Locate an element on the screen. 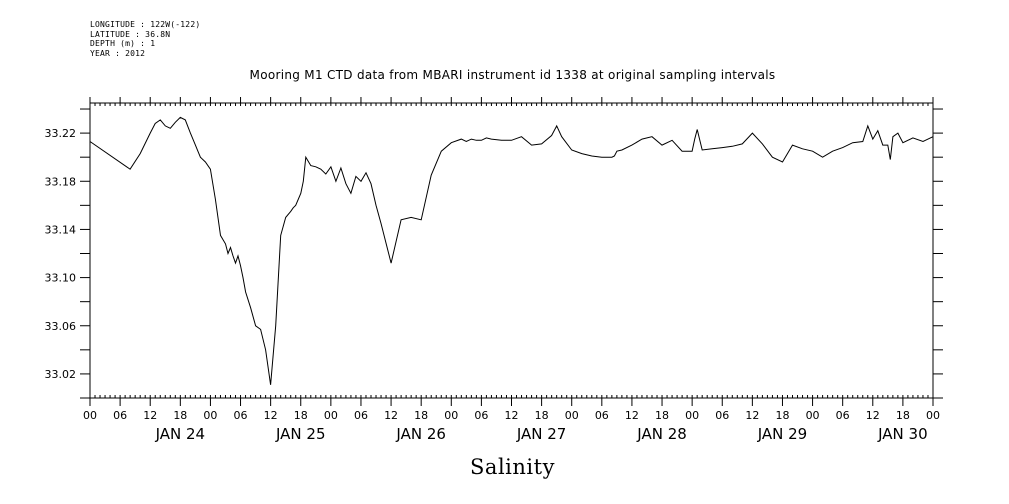  y-tick-label: 33.06 is located at coordinates (61, 326).